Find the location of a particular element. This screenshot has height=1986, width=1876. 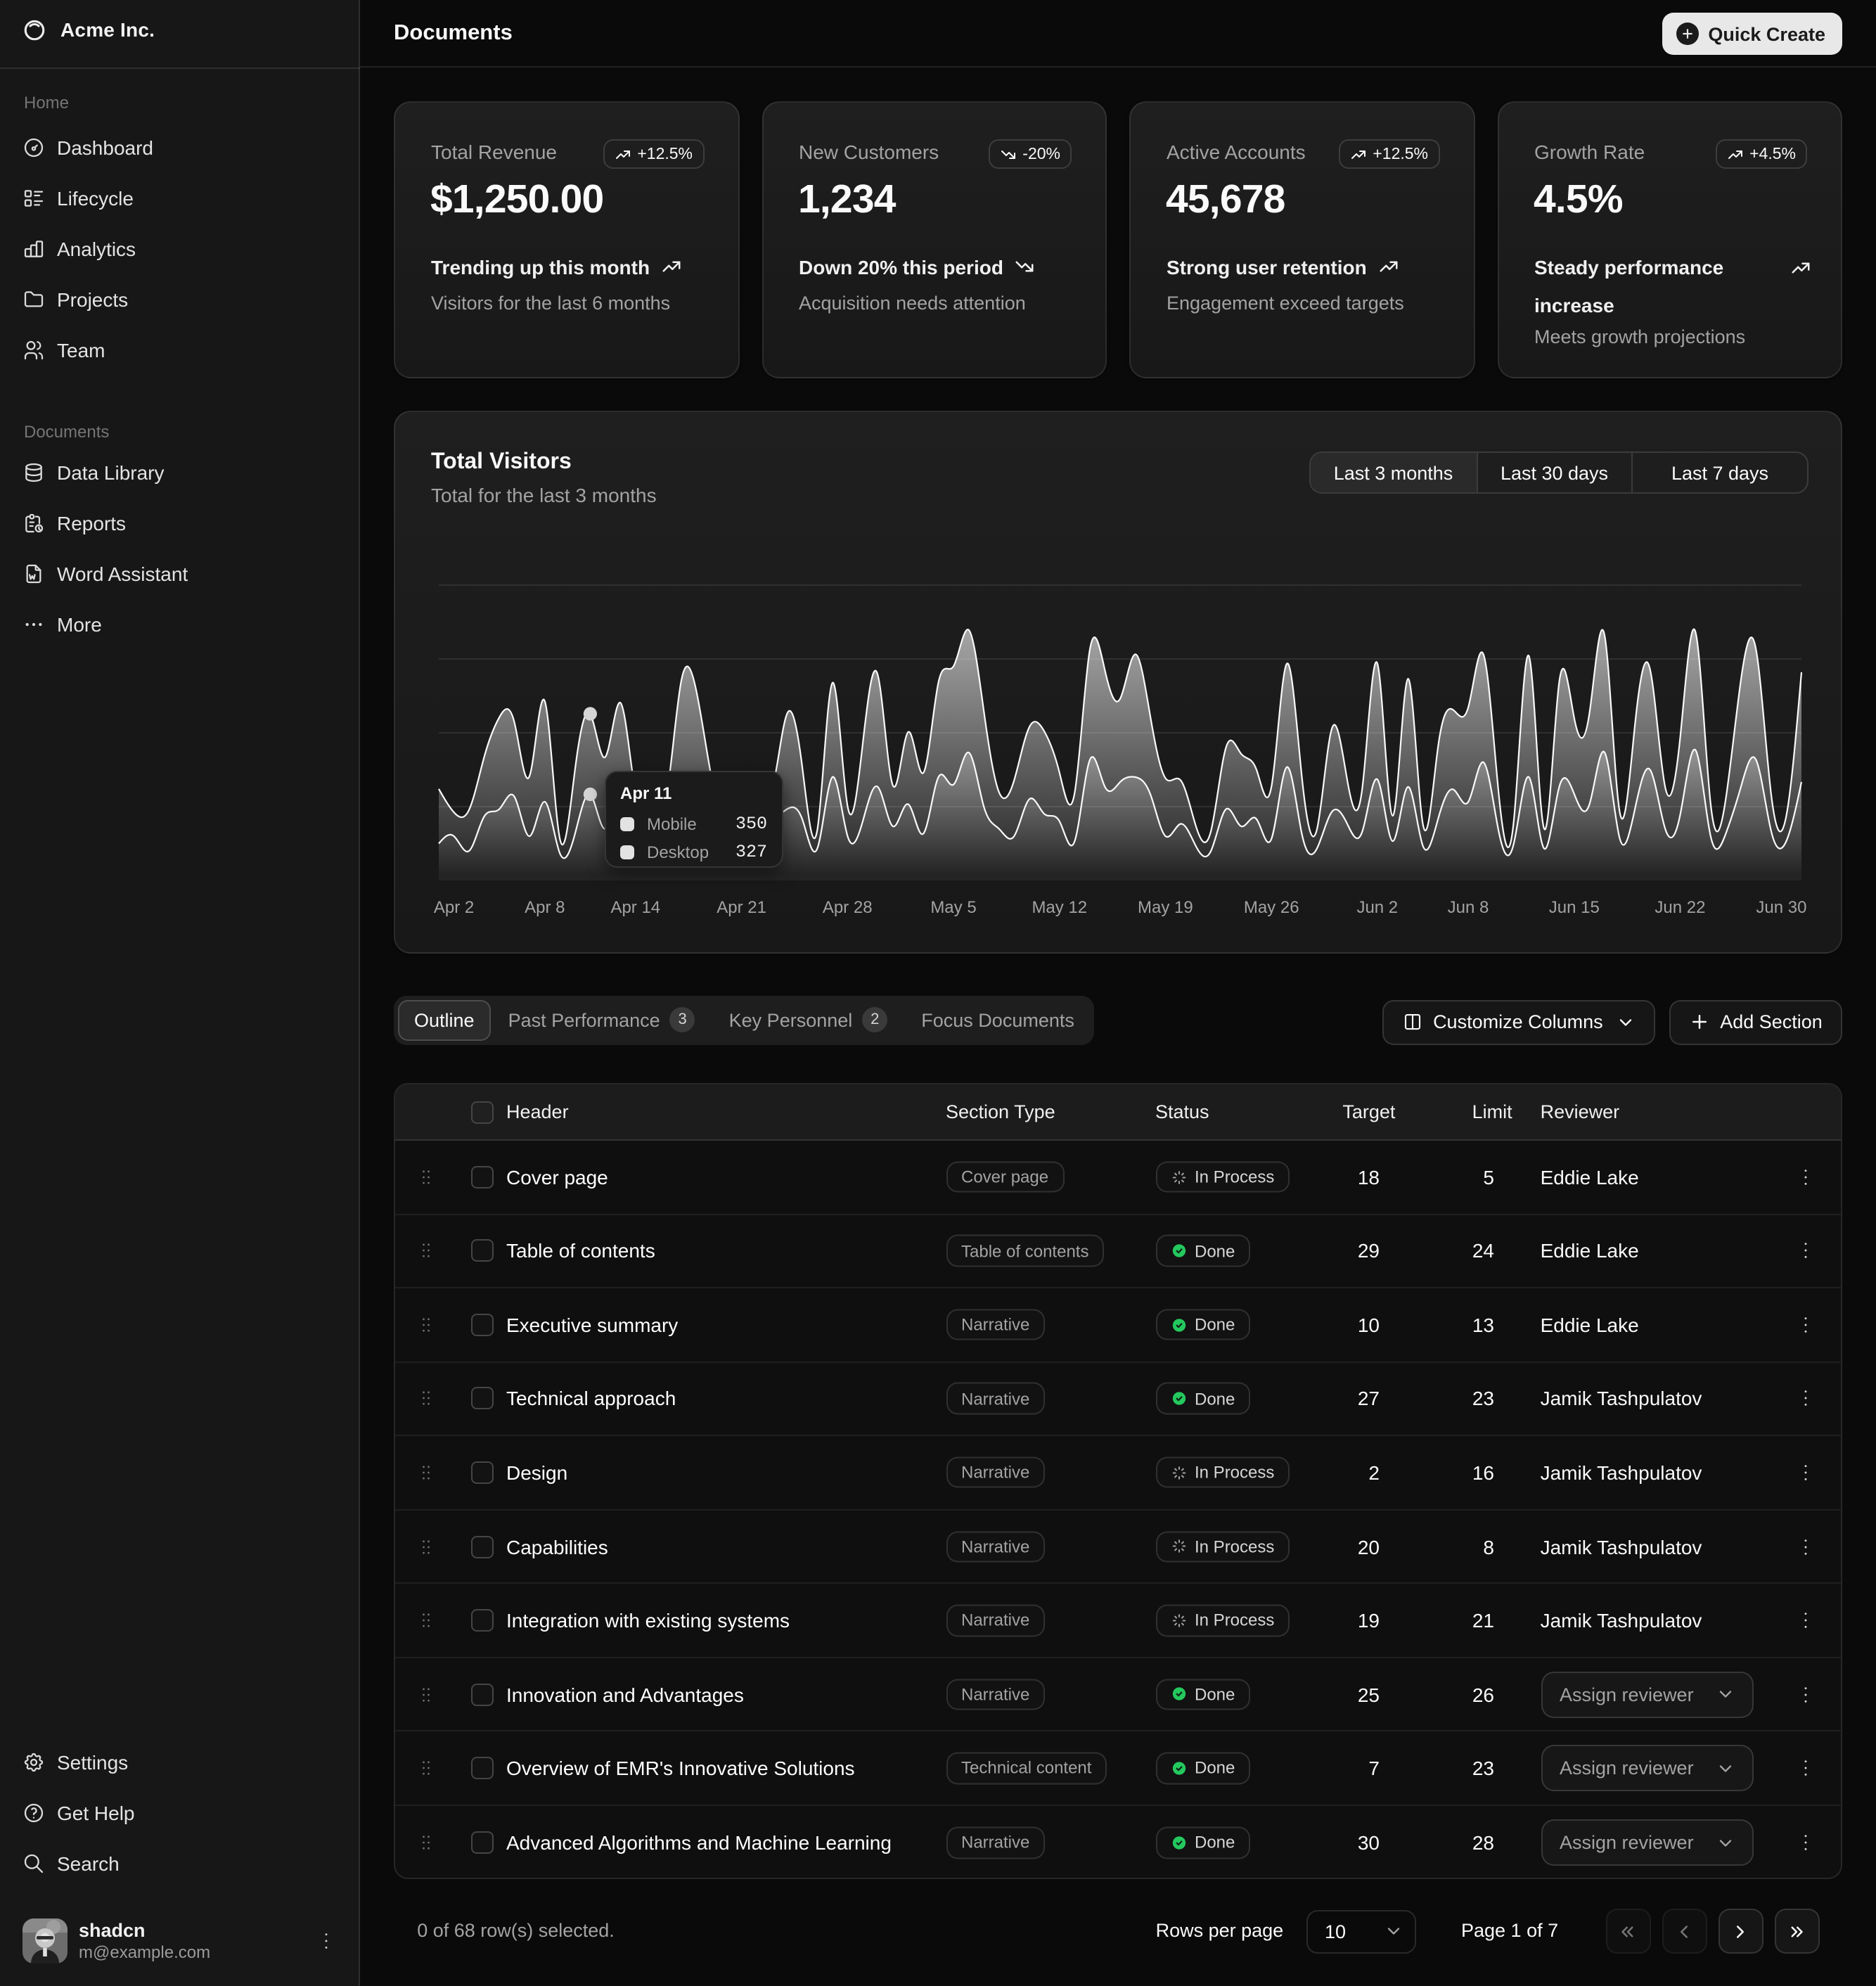

svg-text: Apr 28 is located at coordinates (848, 907).